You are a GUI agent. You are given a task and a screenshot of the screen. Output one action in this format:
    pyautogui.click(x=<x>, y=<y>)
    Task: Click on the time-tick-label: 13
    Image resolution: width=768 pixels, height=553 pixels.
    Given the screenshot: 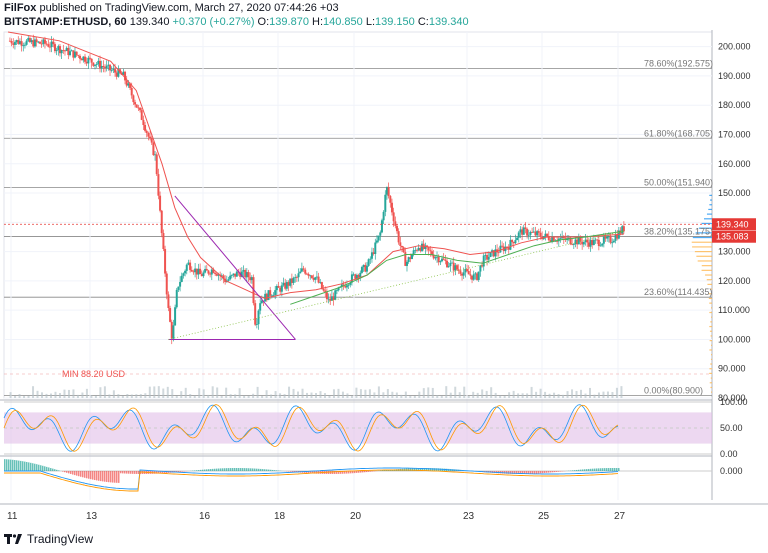 What is the action you would take?
    pyautogui.click(x=92, y=516)
    